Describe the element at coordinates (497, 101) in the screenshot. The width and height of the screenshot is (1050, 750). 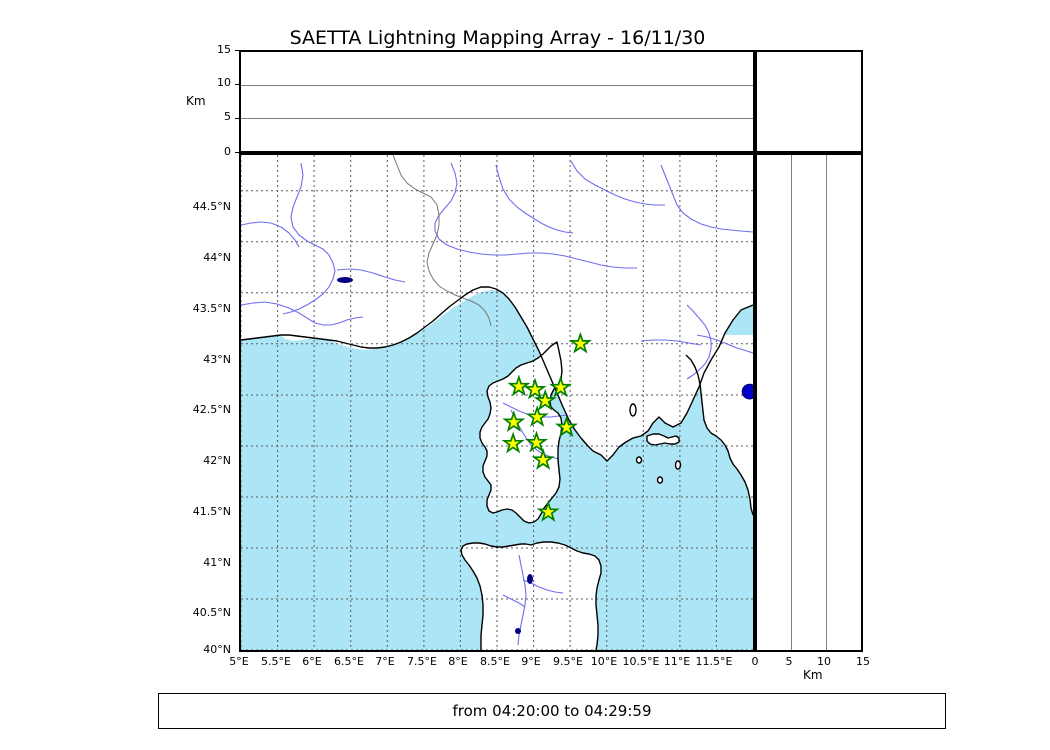
I see `panel-altitude-vs-longitude` at that location.